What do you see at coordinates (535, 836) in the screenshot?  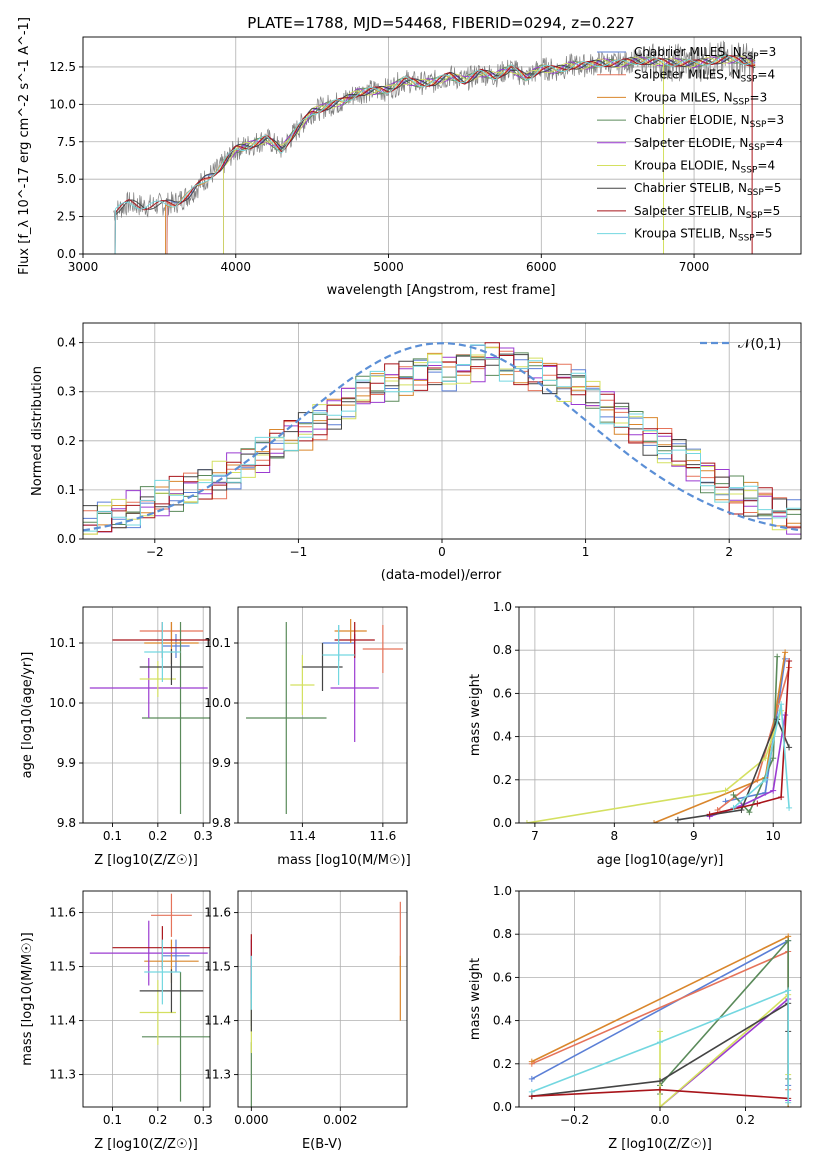 I see `x-tick-label: 7` at bounding box center [535, 836].